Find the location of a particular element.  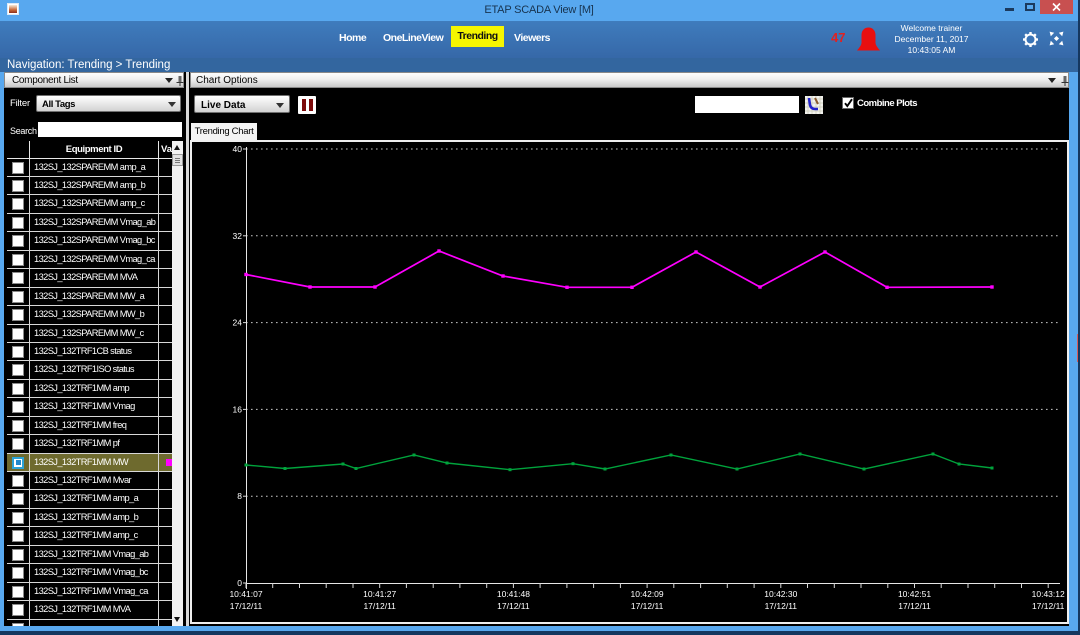

svg-text: 24 is located at coordinates (238, 323).